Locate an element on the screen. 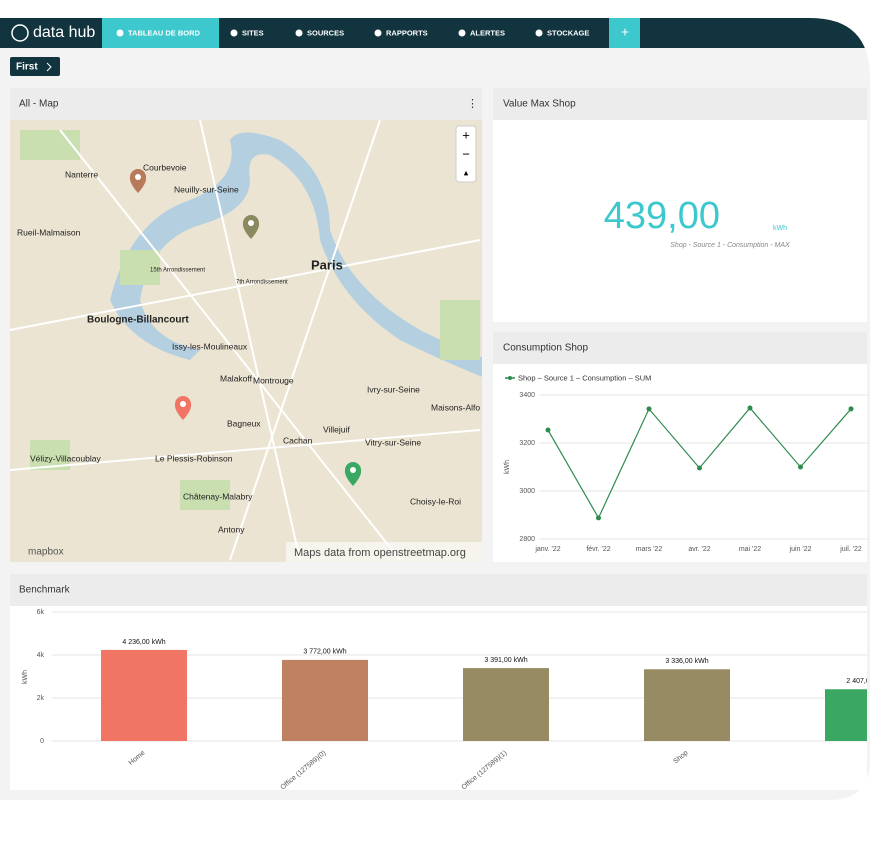 The height and width of the screenshot is (841, 895). place-label: 15th Arrondissement is located at coordinates (177, 271).